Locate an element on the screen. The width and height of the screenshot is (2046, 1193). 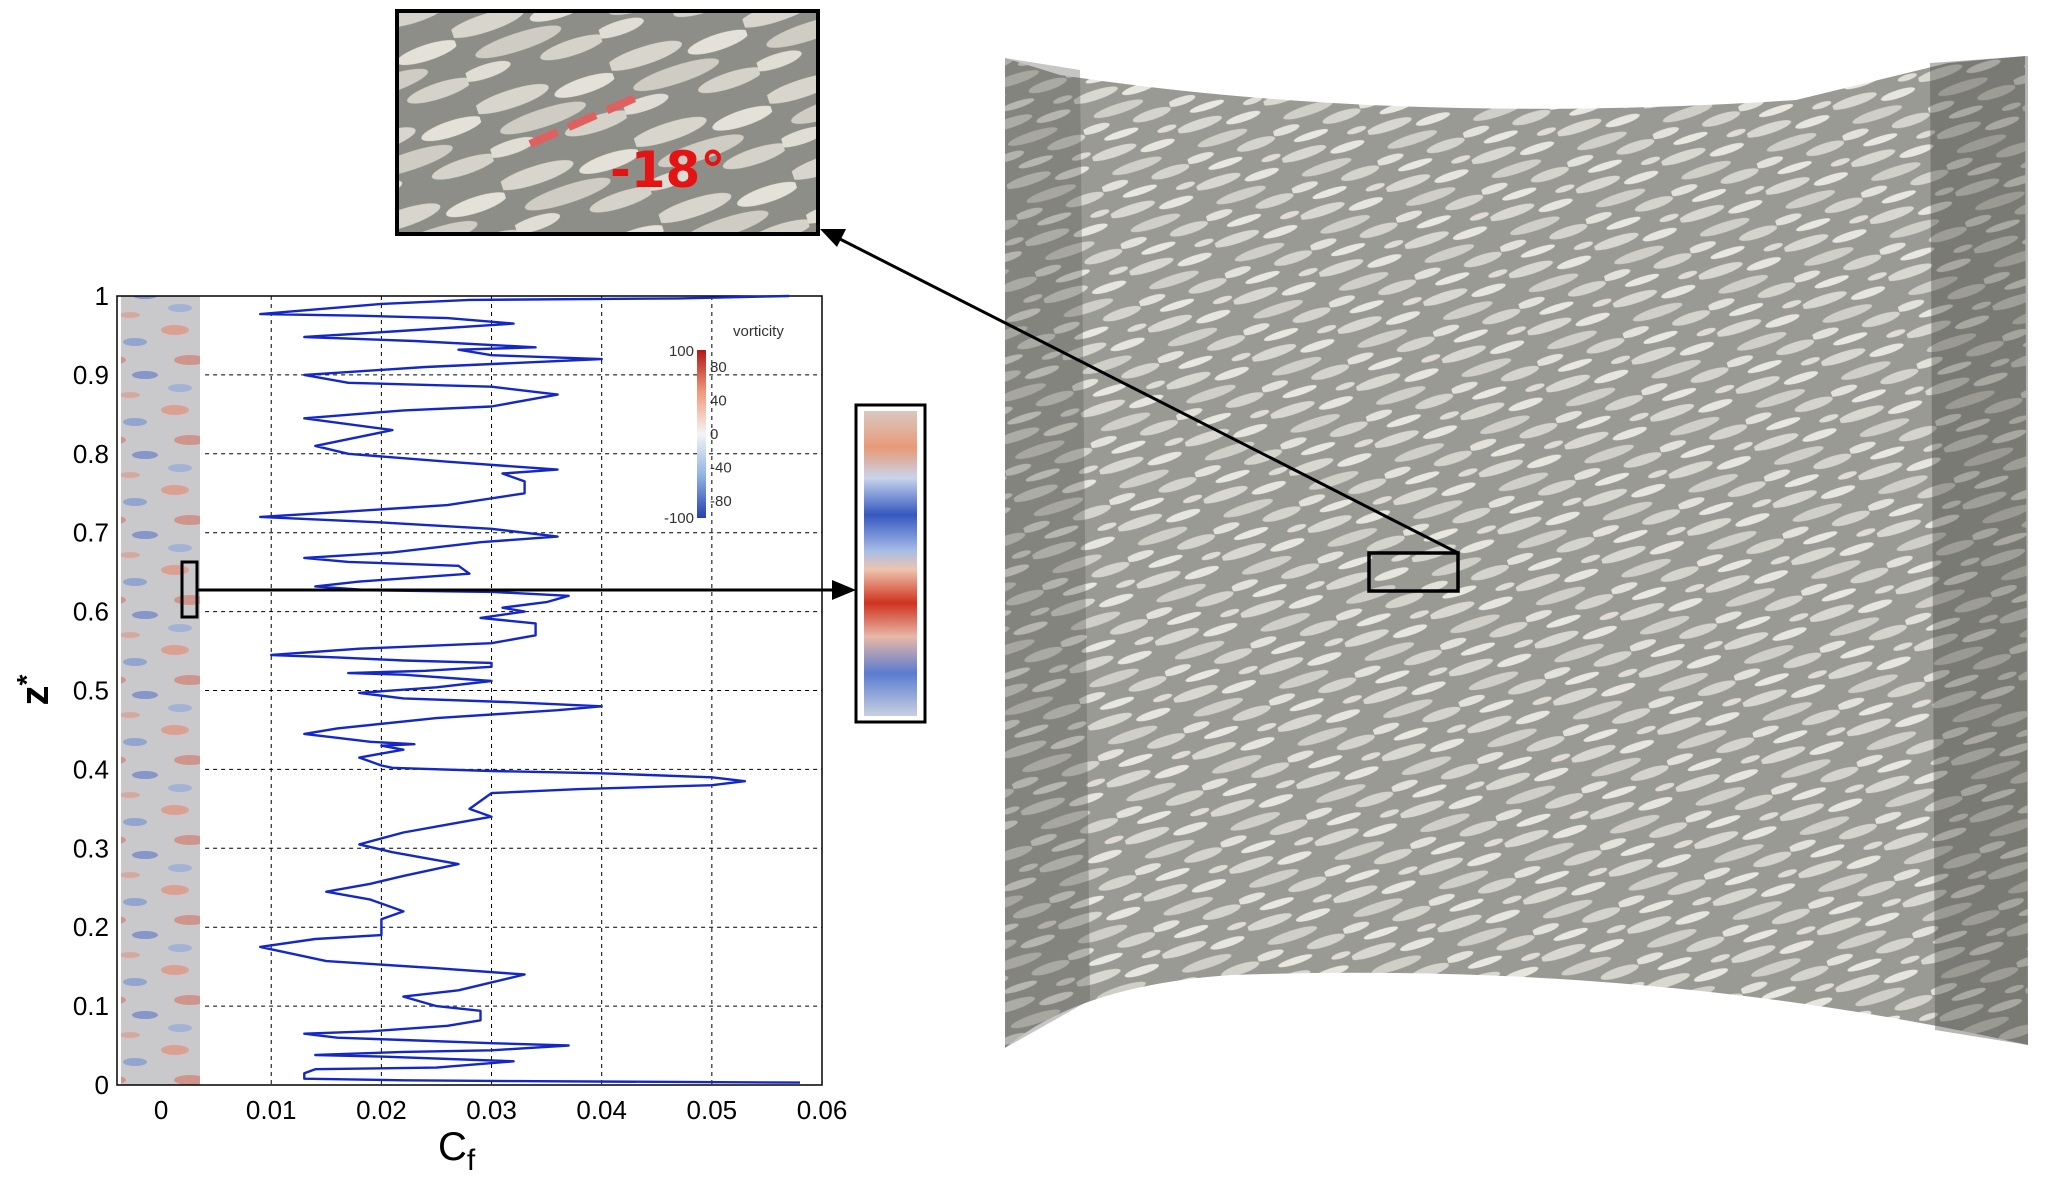
strip-zoom-arrowhead is located at coordinates (844, 590).